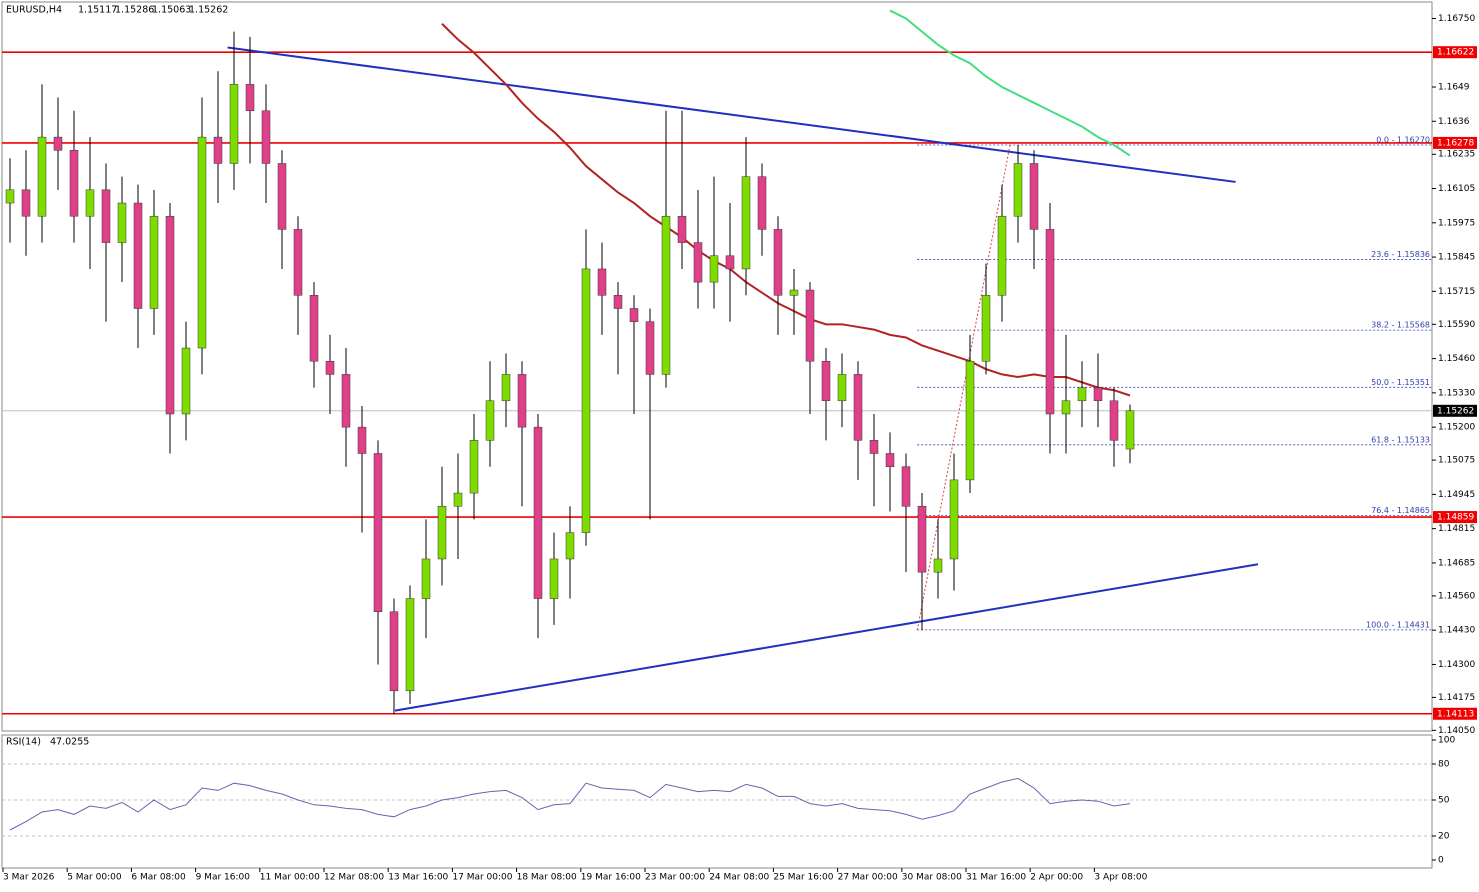 The image size is (1479, 892). What do you see at coordinates (675, 878) in the screenshot?
I see `x-tick-label: 23 Mar 00:00` at bounding box center [675, 878].